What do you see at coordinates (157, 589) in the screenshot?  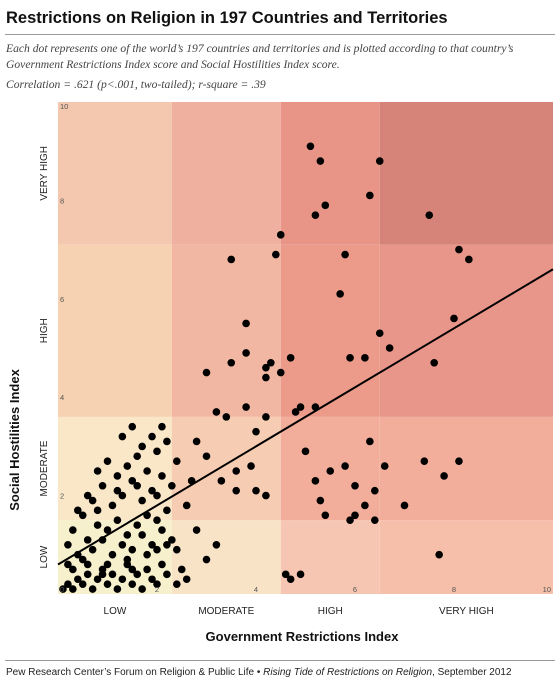 I see `x-tick-label: 2` at bounding box center [157, 589].